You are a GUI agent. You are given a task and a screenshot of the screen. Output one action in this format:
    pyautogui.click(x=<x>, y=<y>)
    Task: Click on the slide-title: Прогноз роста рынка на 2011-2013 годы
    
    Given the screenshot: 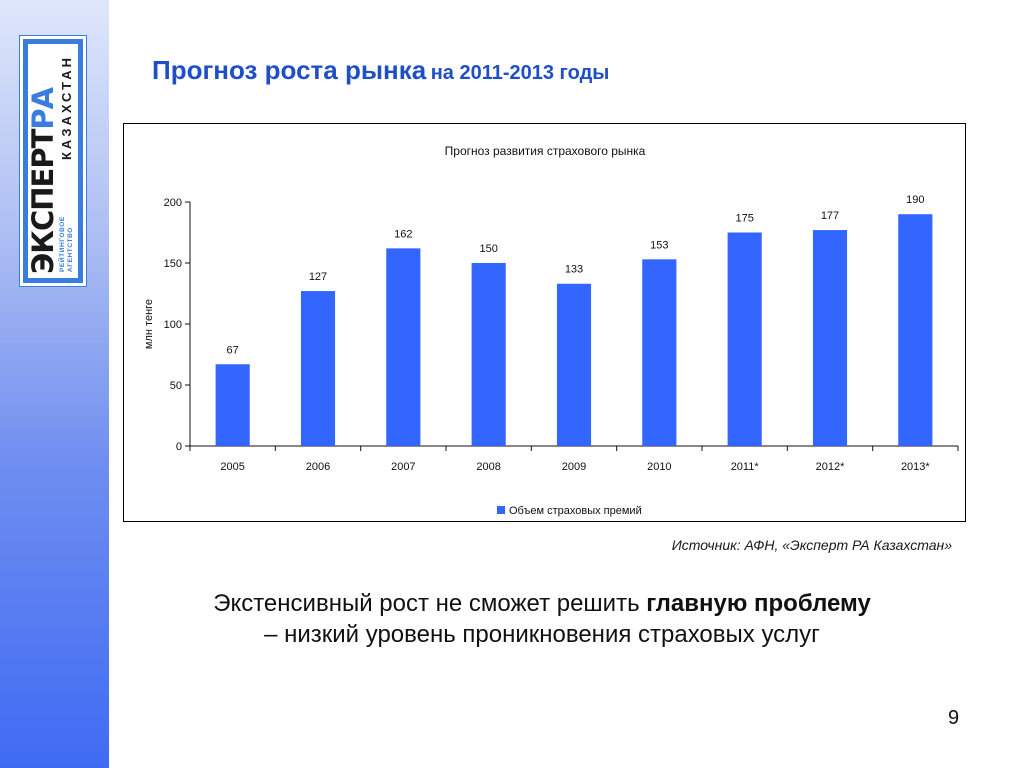 What is the action you would take?
    pyautogui.click(x=381, y=70)
    